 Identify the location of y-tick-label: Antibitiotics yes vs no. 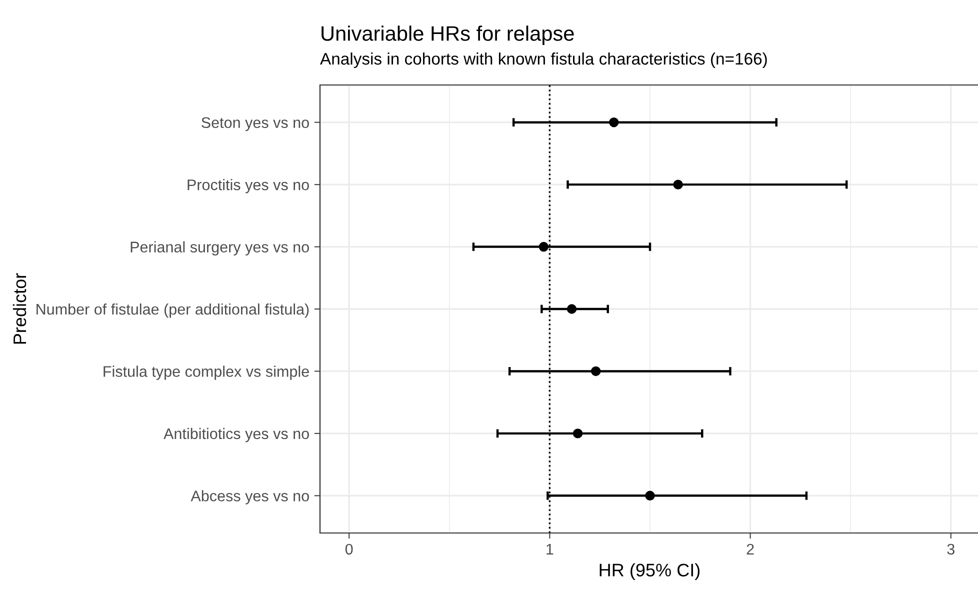
(236, 435).